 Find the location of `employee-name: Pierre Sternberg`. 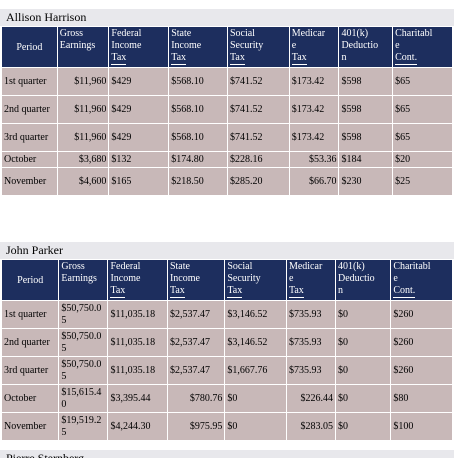

employee-name: Pierre Sternberg is located at coordinates (227, 454).